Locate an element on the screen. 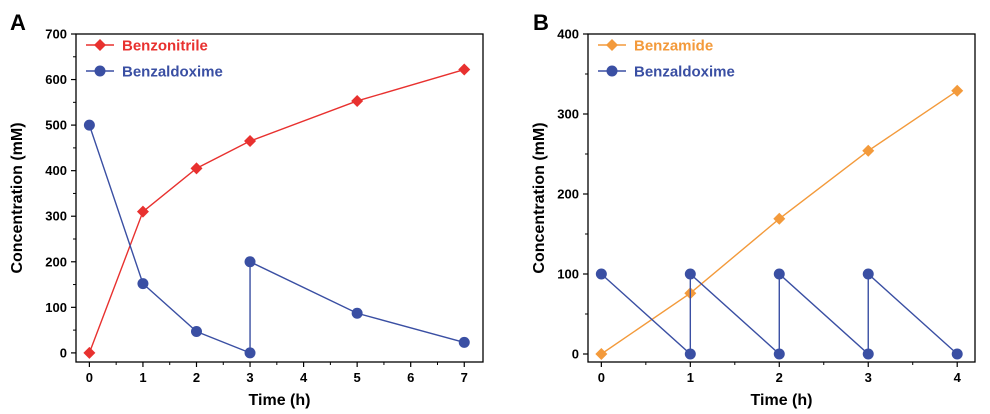  panel-a-y-tick-label: 300 is located at coordinates (56, 216).